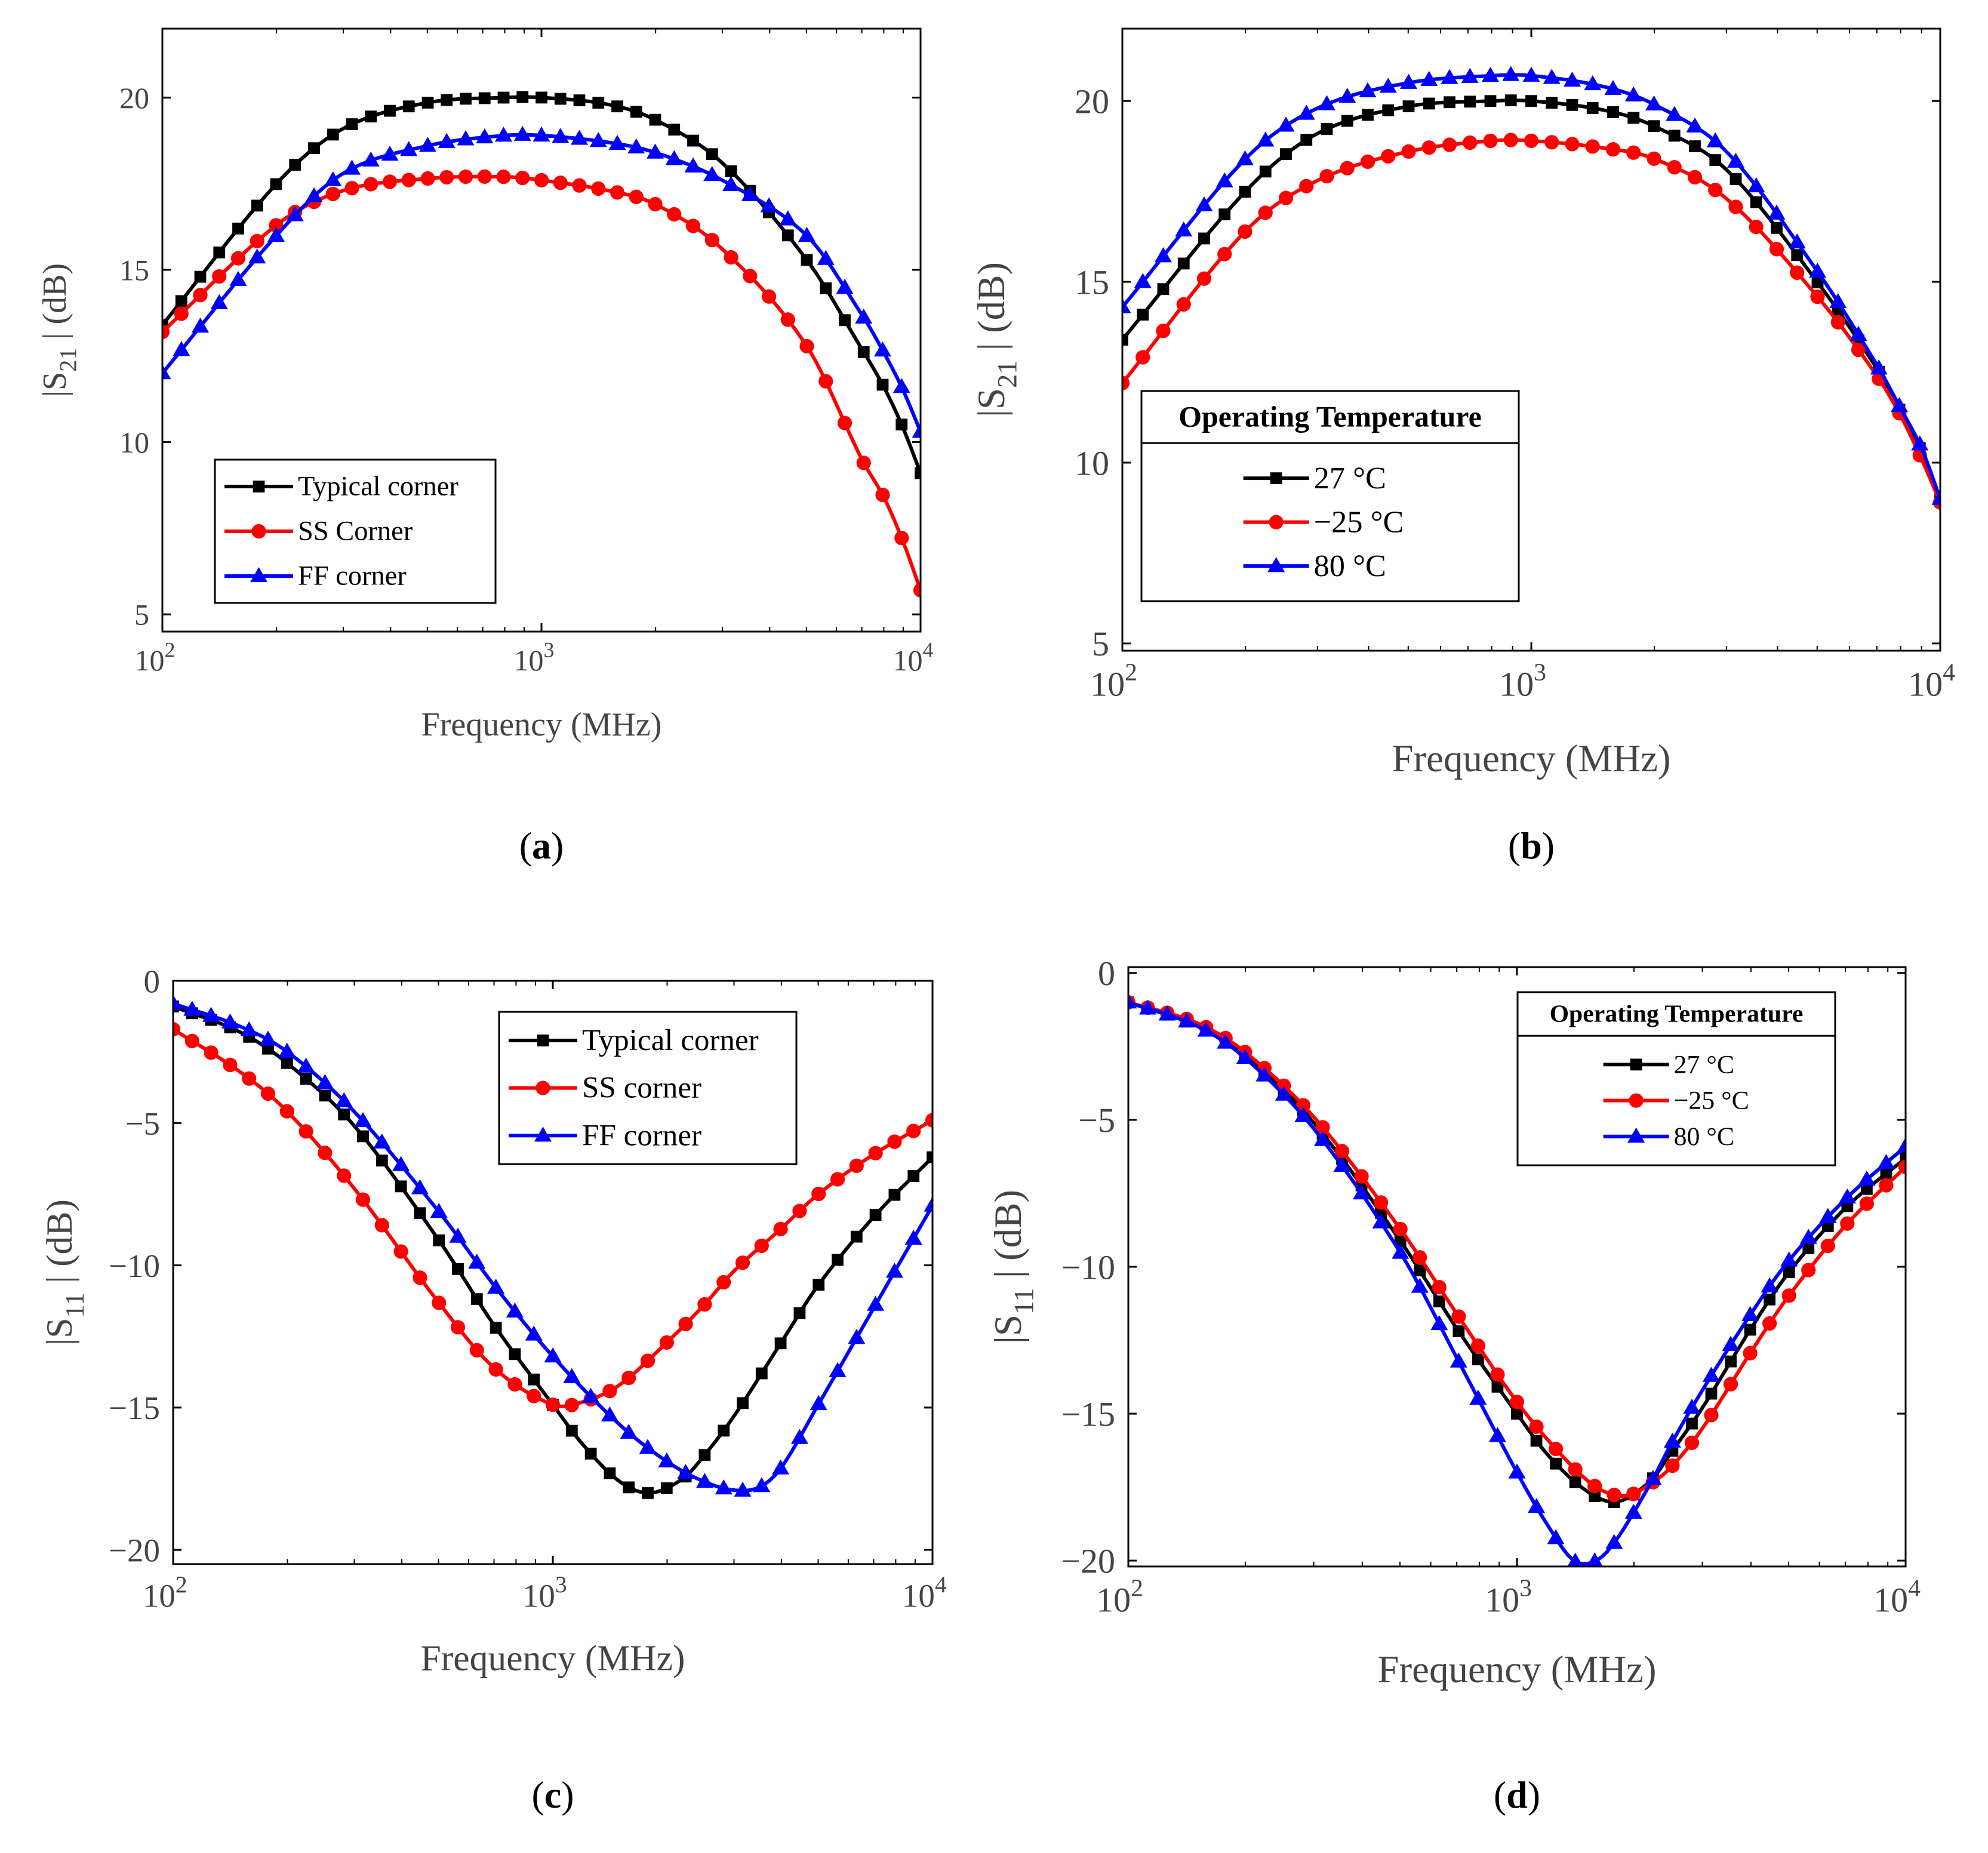 The width and height of the screenshot is (1988, 1853). Describe the element at coordinates (641, 1135) in the screenshot. I see `legend-label: FF corner` at that location.